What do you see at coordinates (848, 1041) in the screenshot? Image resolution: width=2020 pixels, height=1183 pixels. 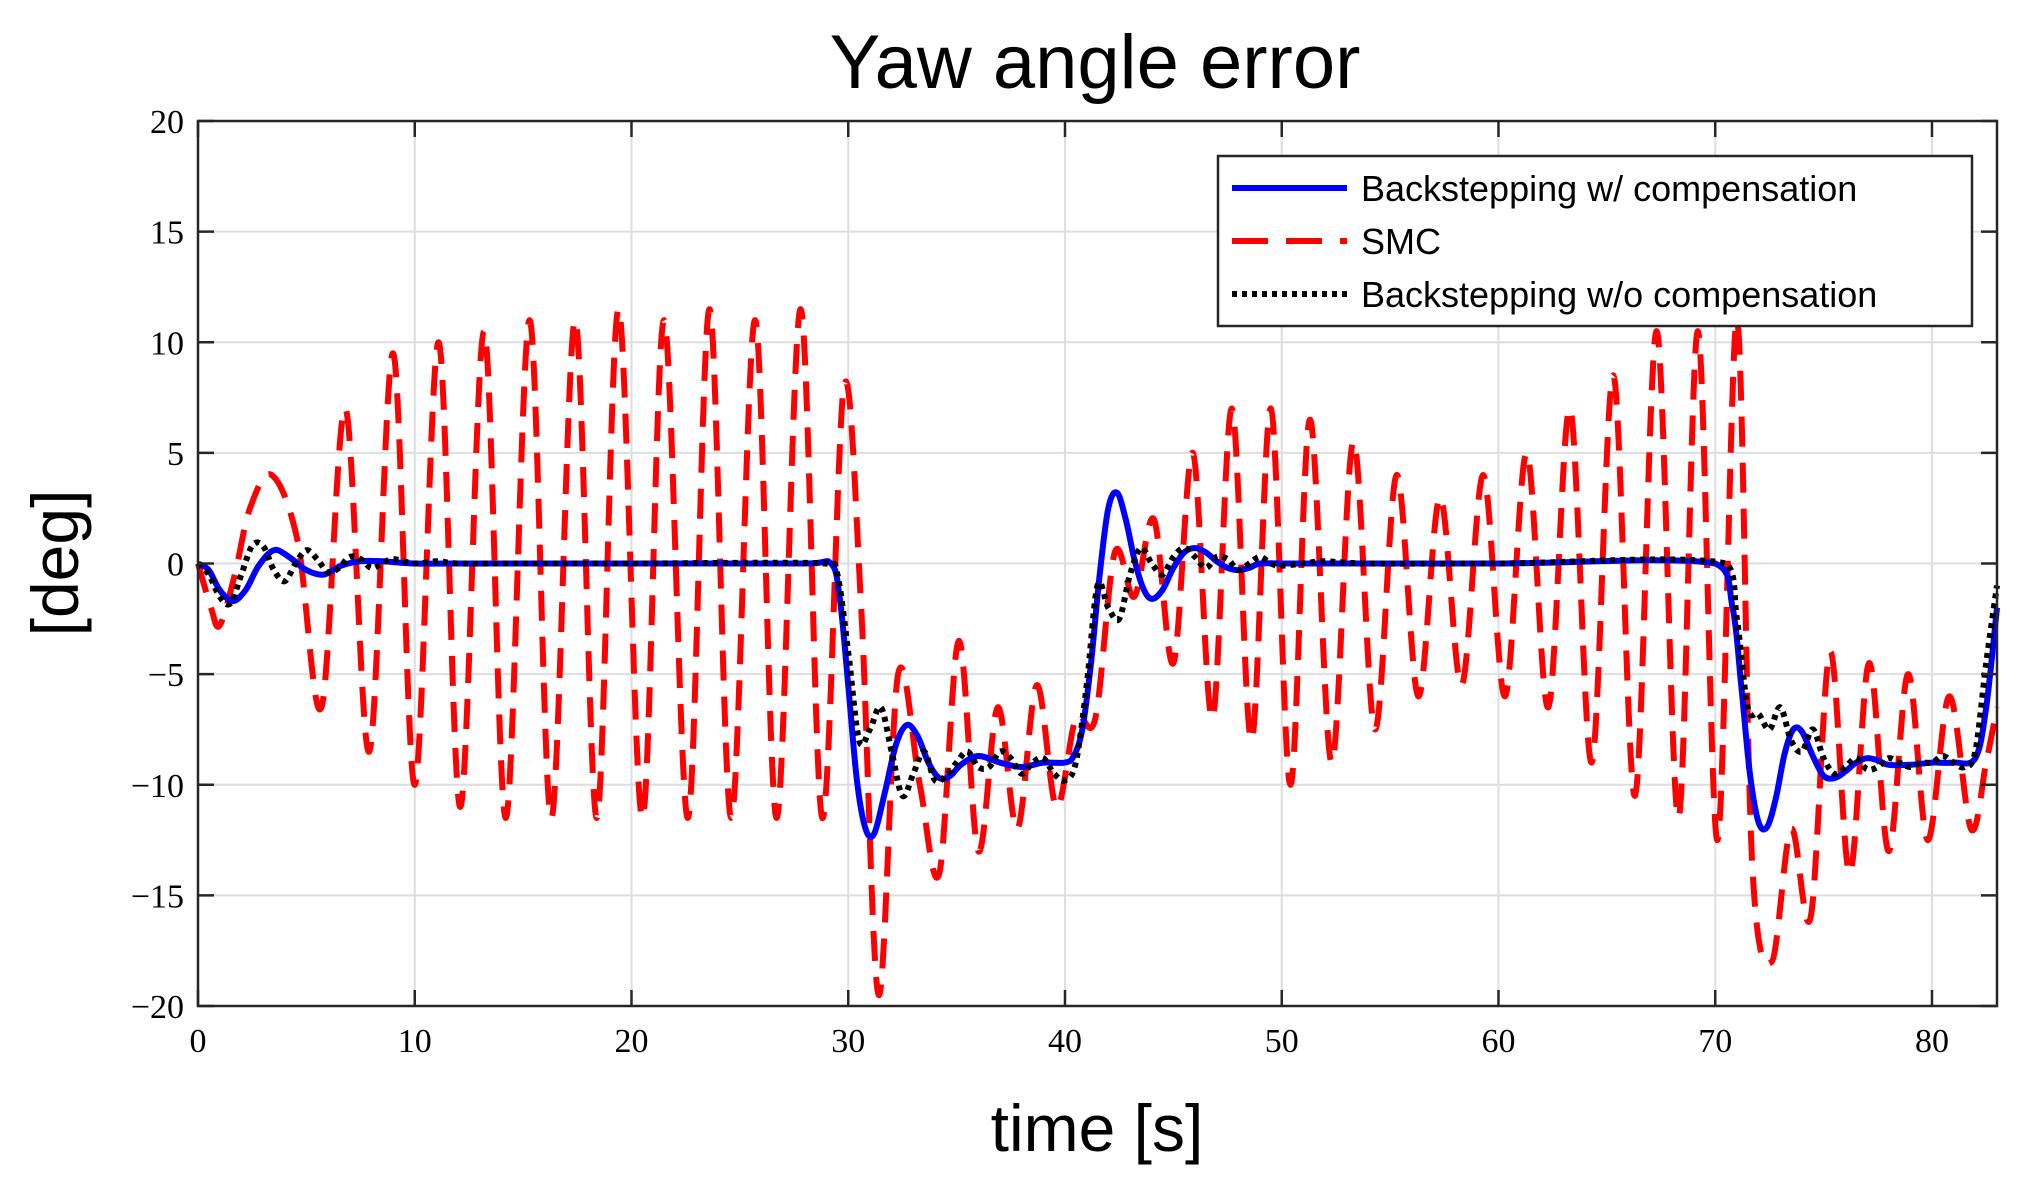 I see `x-tick-label: 30` at bounding box center [848, 1041].